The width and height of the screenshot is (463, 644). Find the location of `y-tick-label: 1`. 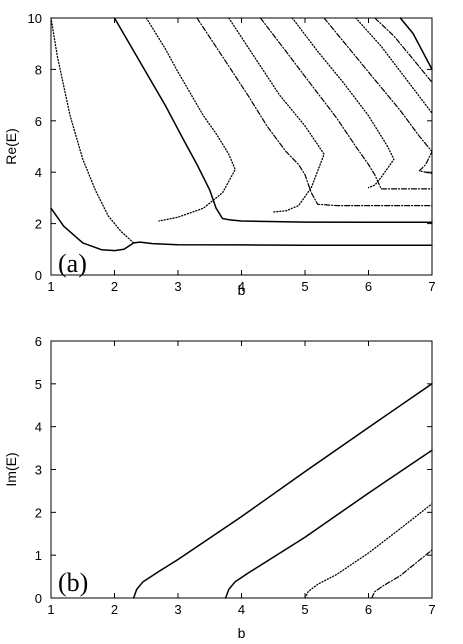

y-tick-label: 1 is located at coordinates (38, 555).